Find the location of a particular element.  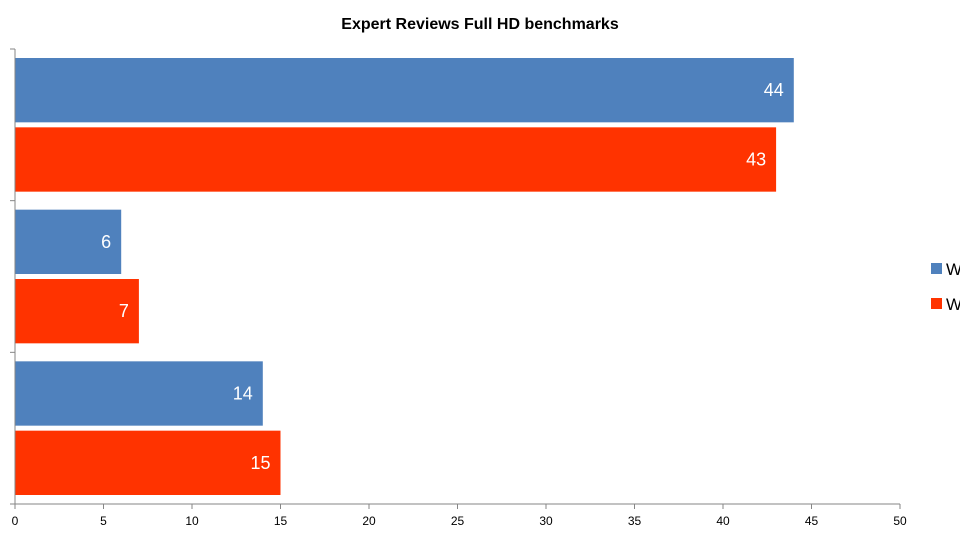

x-tick-label: 5 is located at coordinates (103, 521).